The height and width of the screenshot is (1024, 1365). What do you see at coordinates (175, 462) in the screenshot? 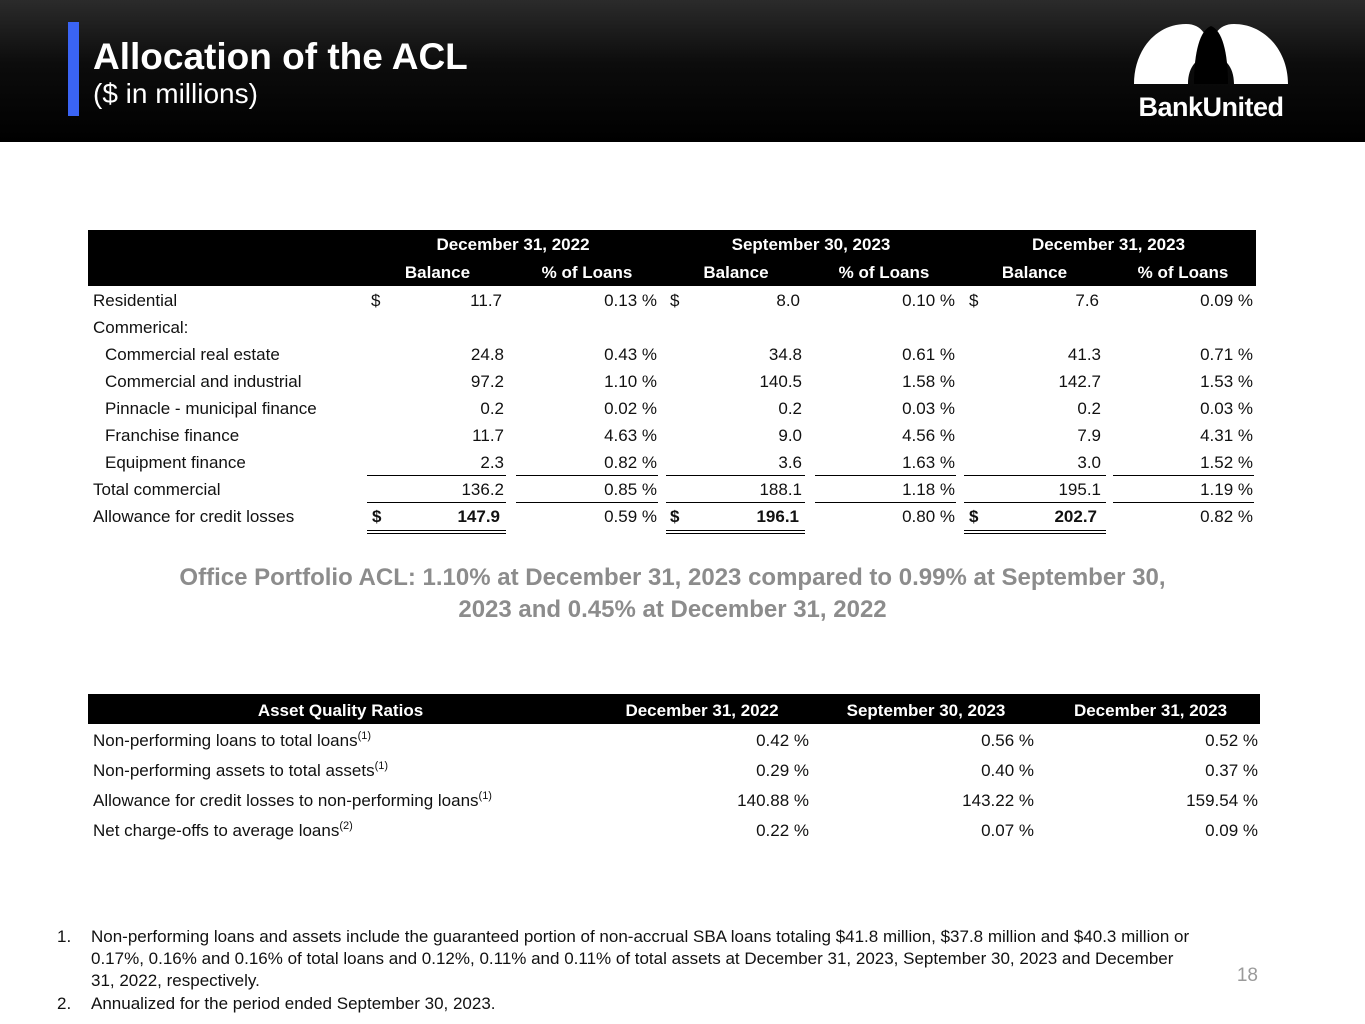
I see `row-label: Equipment finance` at bounding box center [175, 462].